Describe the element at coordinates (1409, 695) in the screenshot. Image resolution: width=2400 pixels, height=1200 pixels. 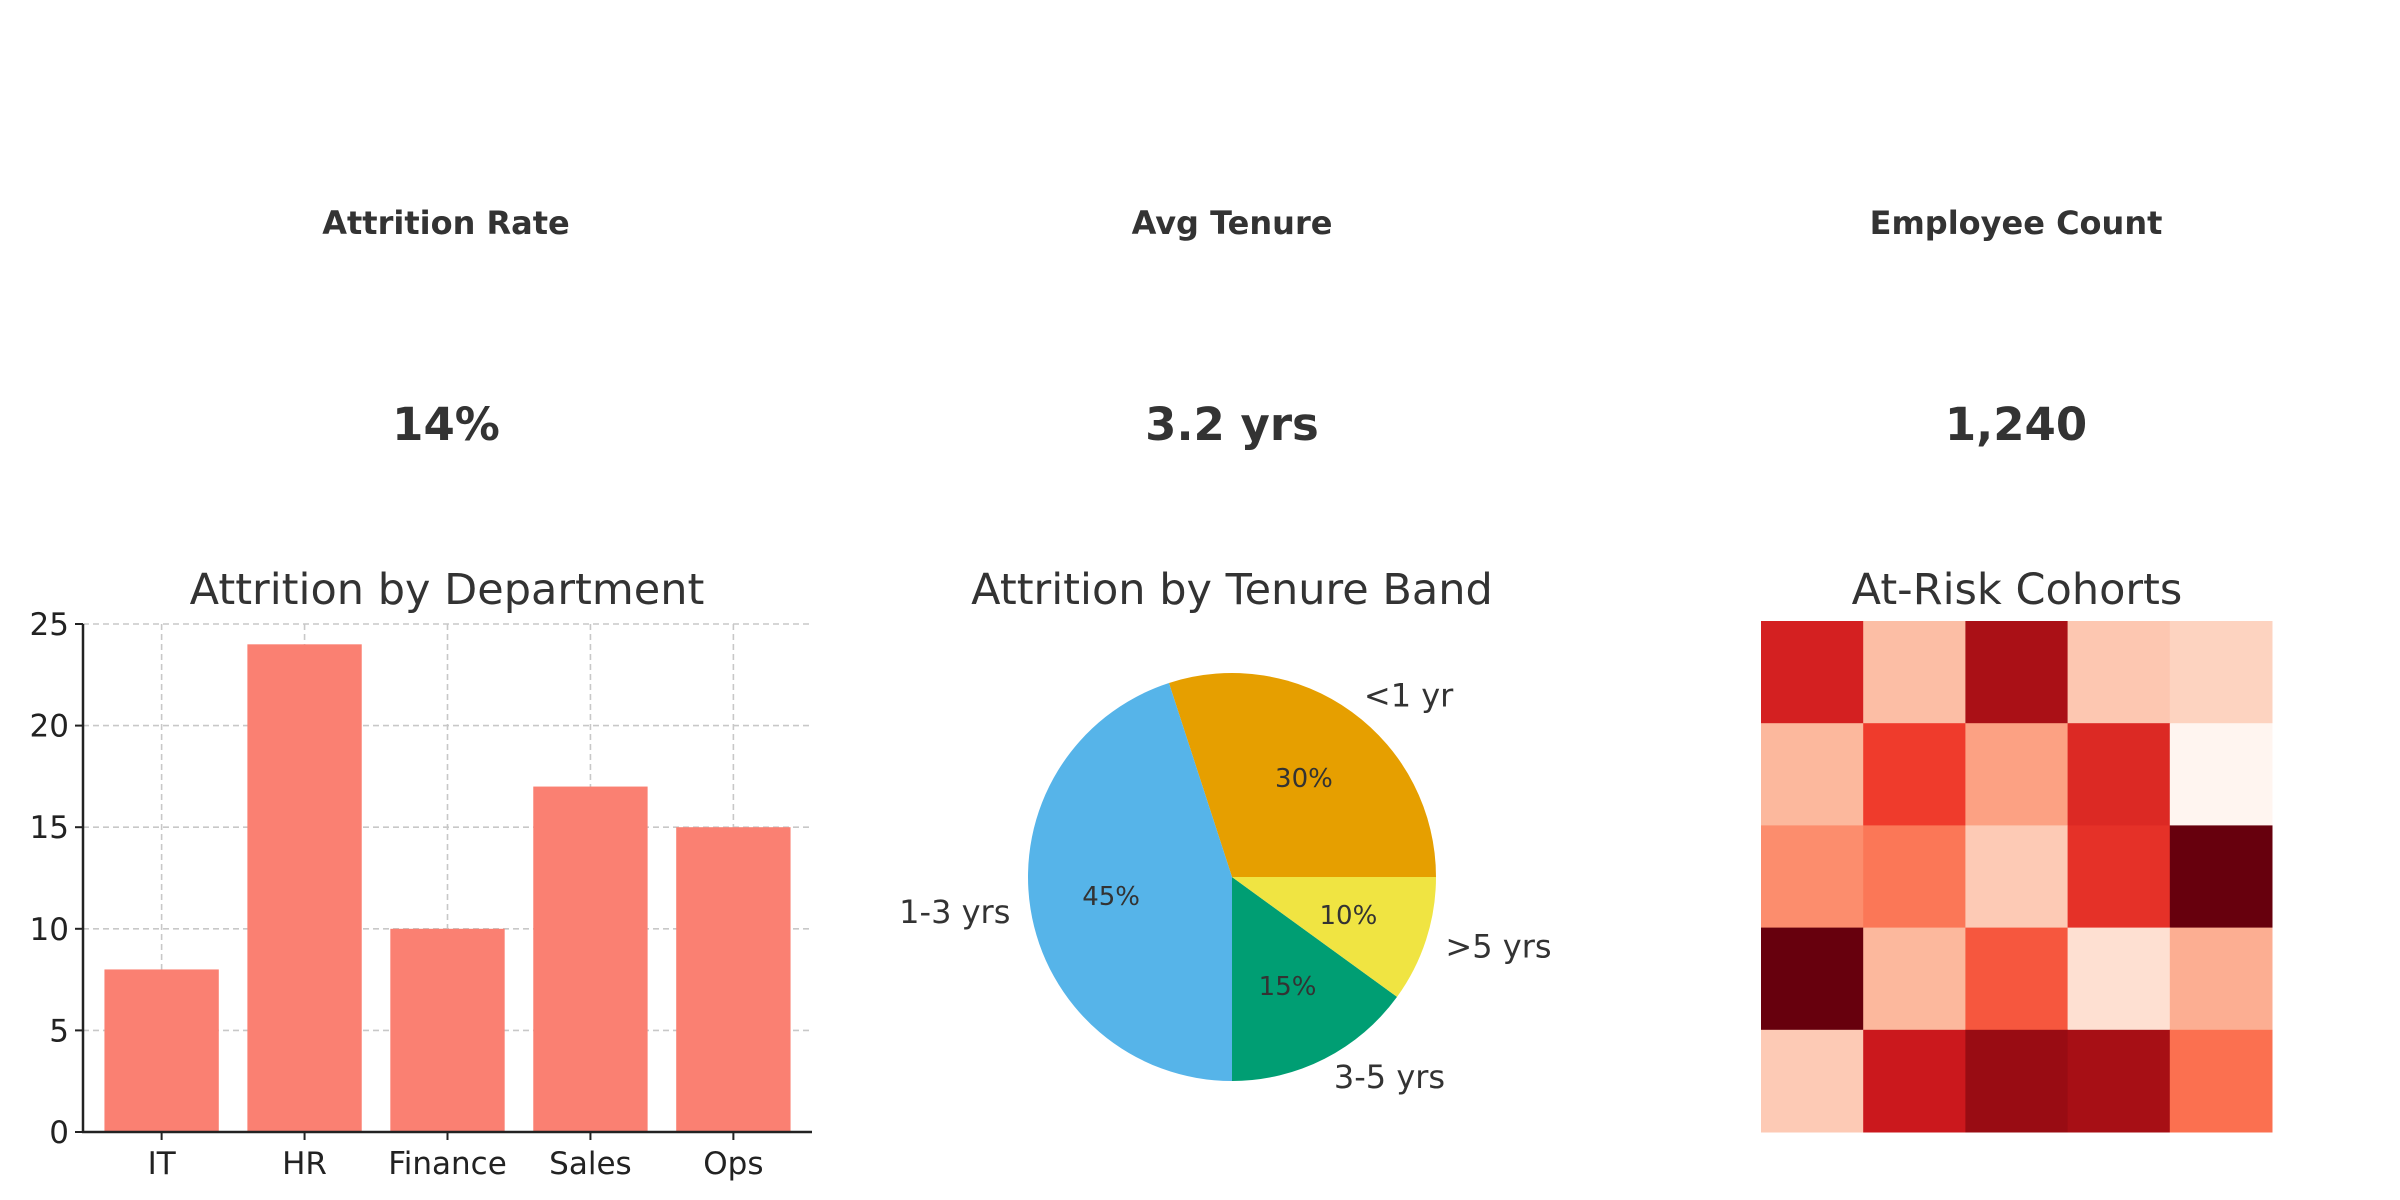
I see `pie-label: <1 yr` at that location.